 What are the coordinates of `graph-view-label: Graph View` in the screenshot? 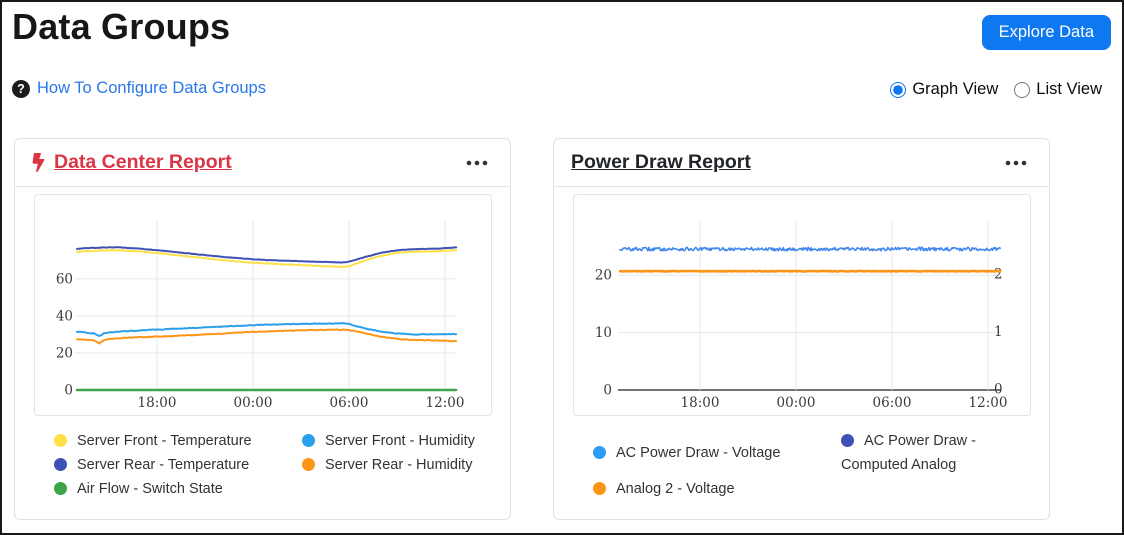 It's located at (955, 89).